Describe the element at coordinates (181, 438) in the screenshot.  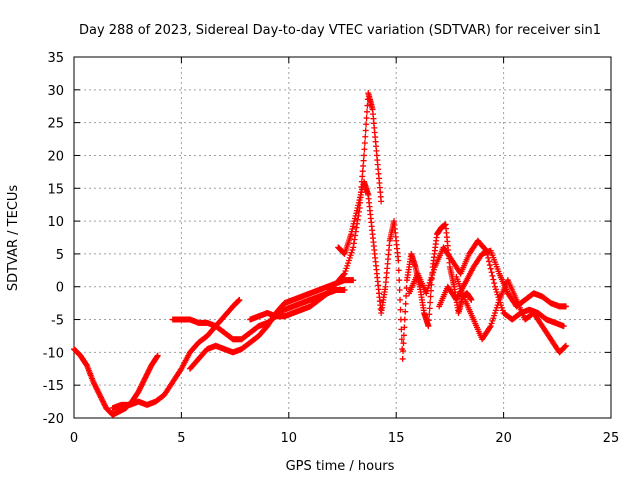
I see `x-tick-label: 5` at that location.